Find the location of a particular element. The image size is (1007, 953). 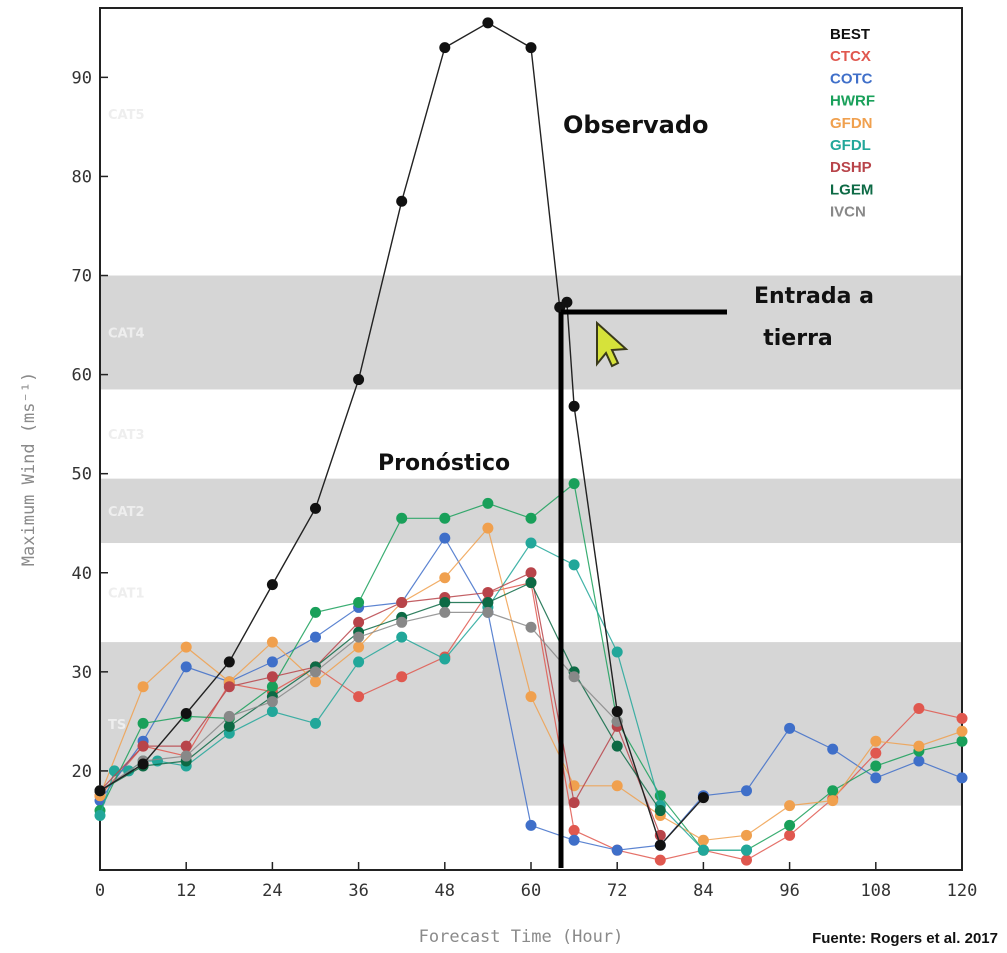

y-tick-label: 60 is located at coordinates (82, 376).